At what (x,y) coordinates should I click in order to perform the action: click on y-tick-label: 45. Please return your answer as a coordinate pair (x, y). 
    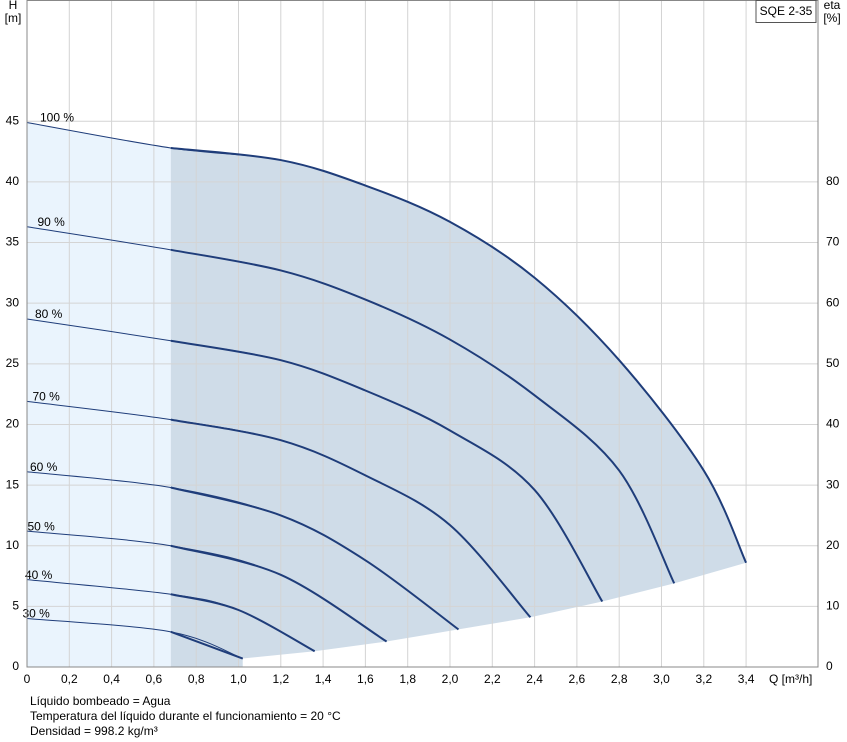
    Looking at the image, I should click on (13, 120).